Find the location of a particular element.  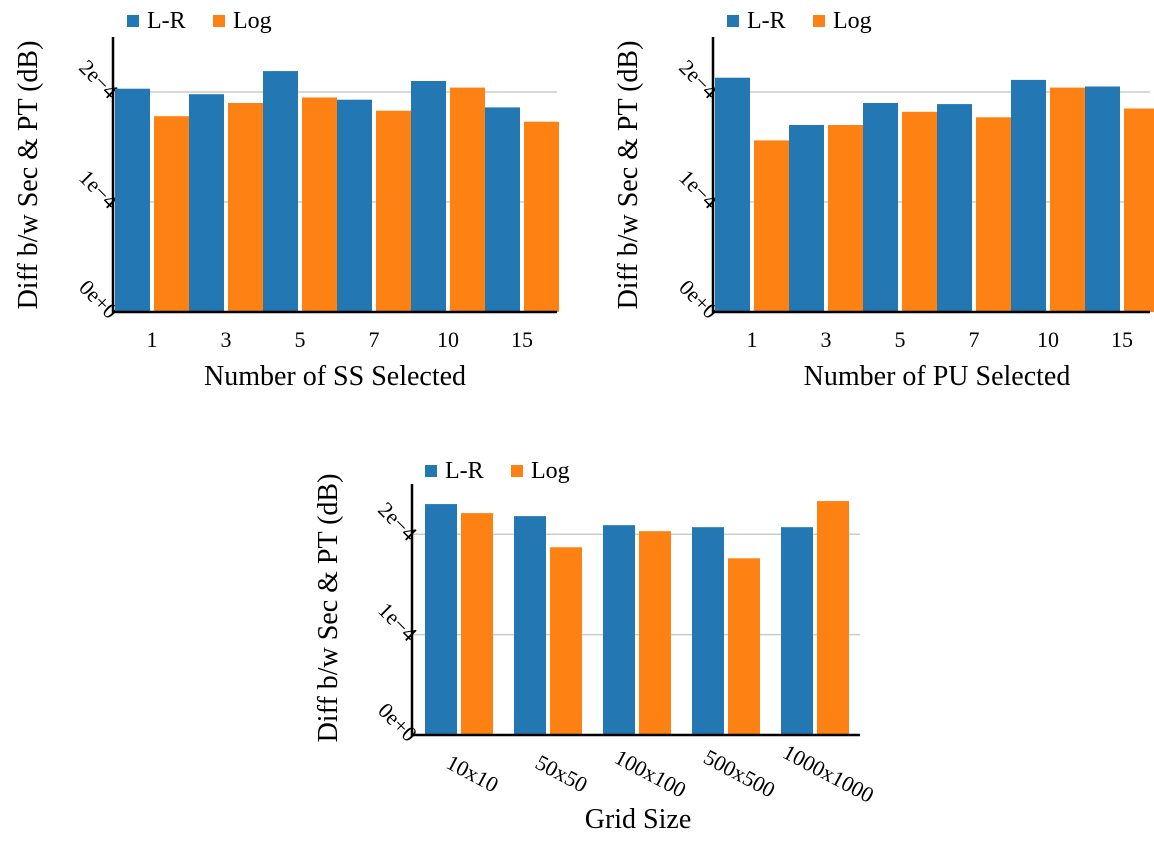

bar-log-10x10 is located at coordinates (477, 624).